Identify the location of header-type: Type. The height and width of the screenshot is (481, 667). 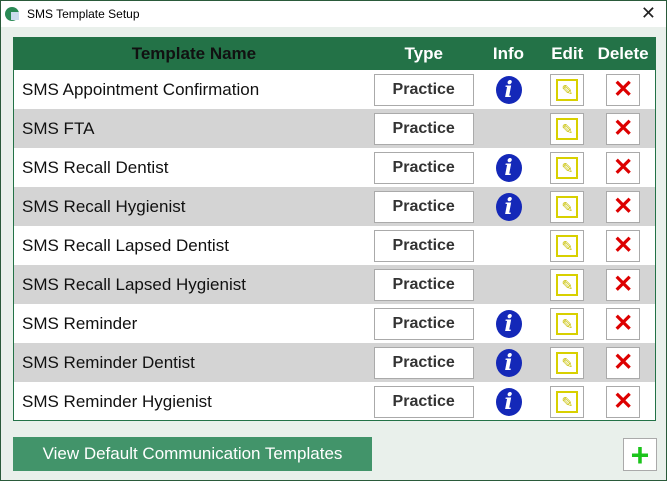
(423, 53).